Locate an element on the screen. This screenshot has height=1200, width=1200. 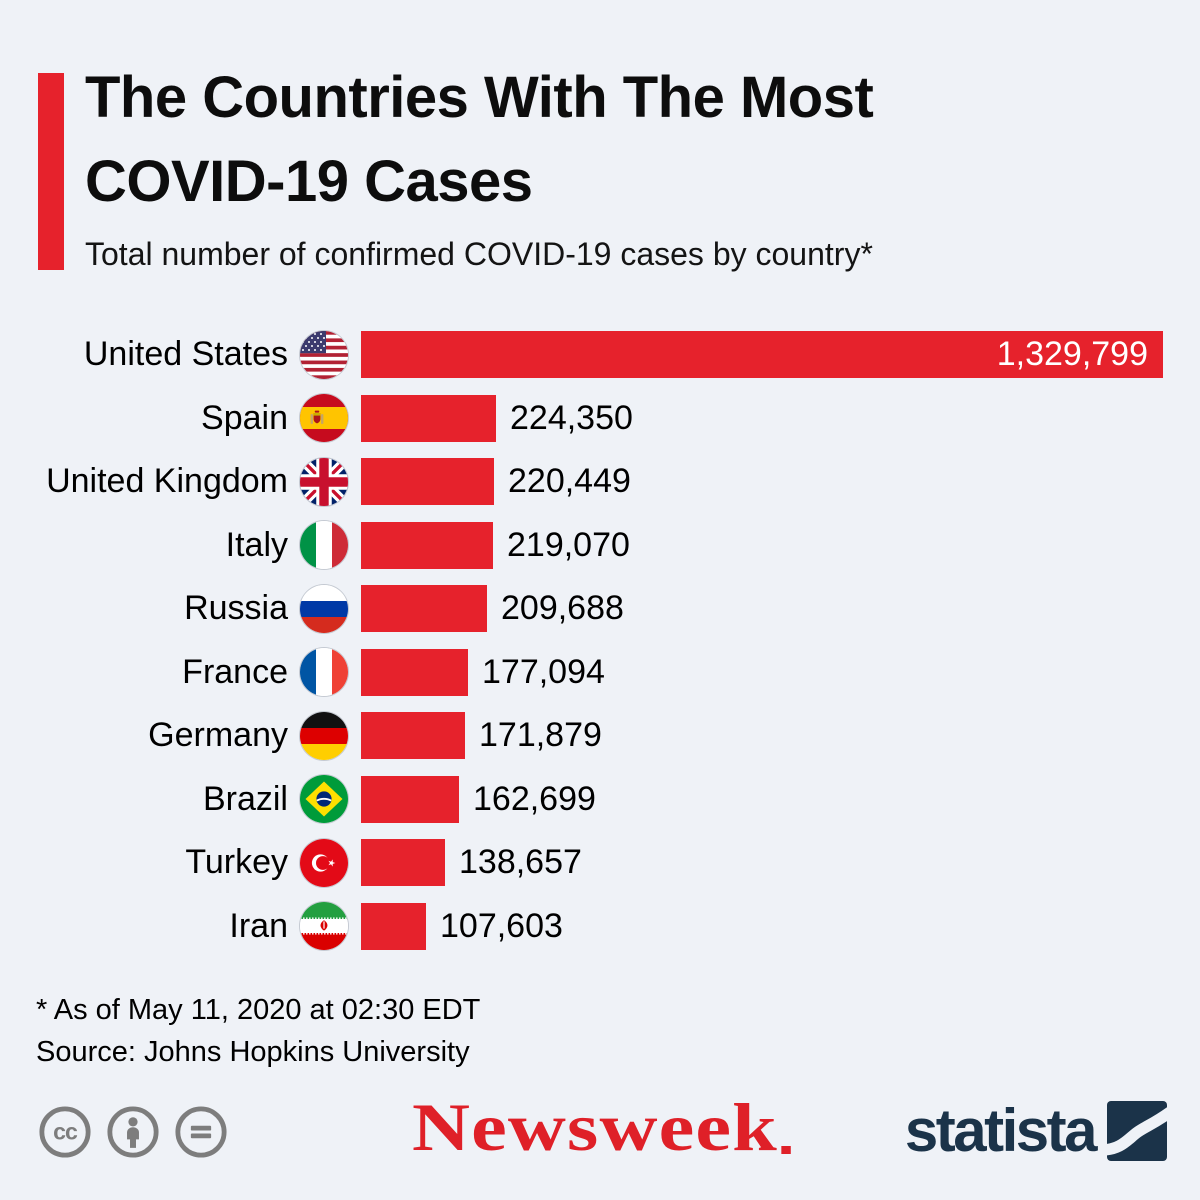
us-flag-icon is located at coordinates (324, 354).